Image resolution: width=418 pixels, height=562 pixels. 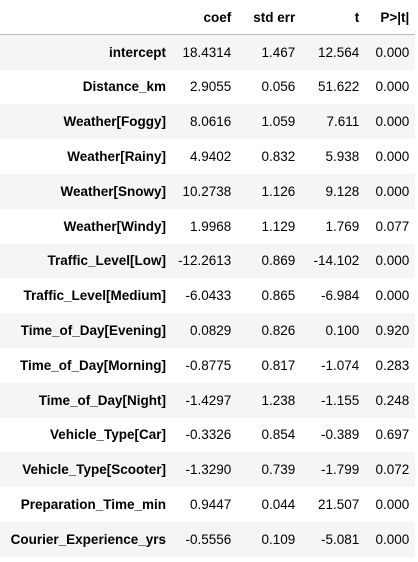 What do you see at coordinates (392, 470) in the screenshot?
I see `p-value-cell: 0.072` at bounding box center [392, 470].